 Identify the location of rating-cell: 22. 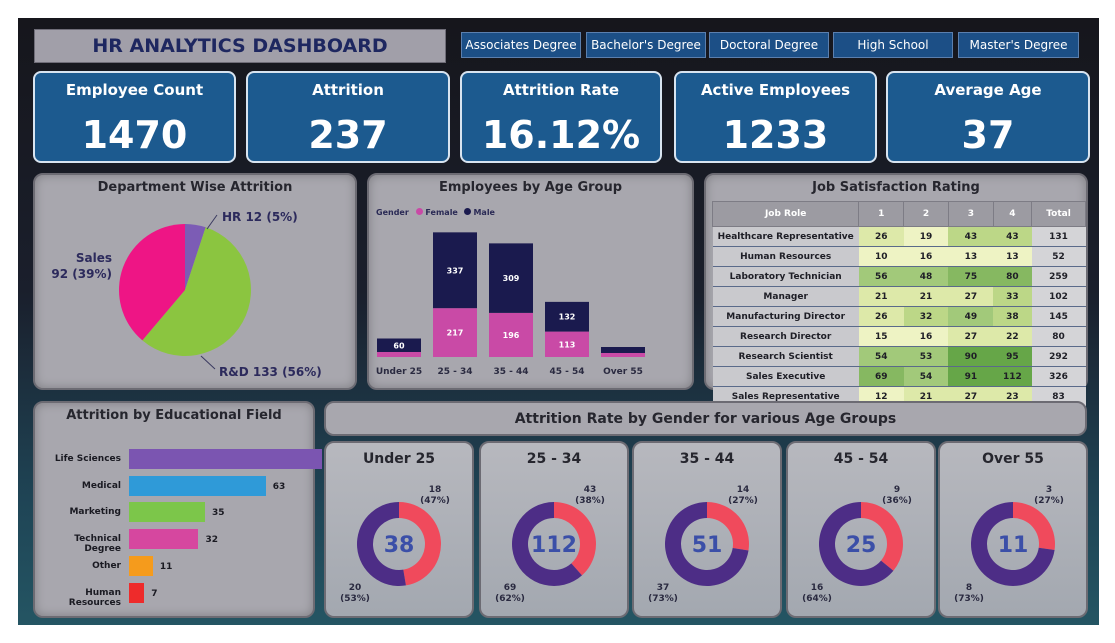
(1012, 336).